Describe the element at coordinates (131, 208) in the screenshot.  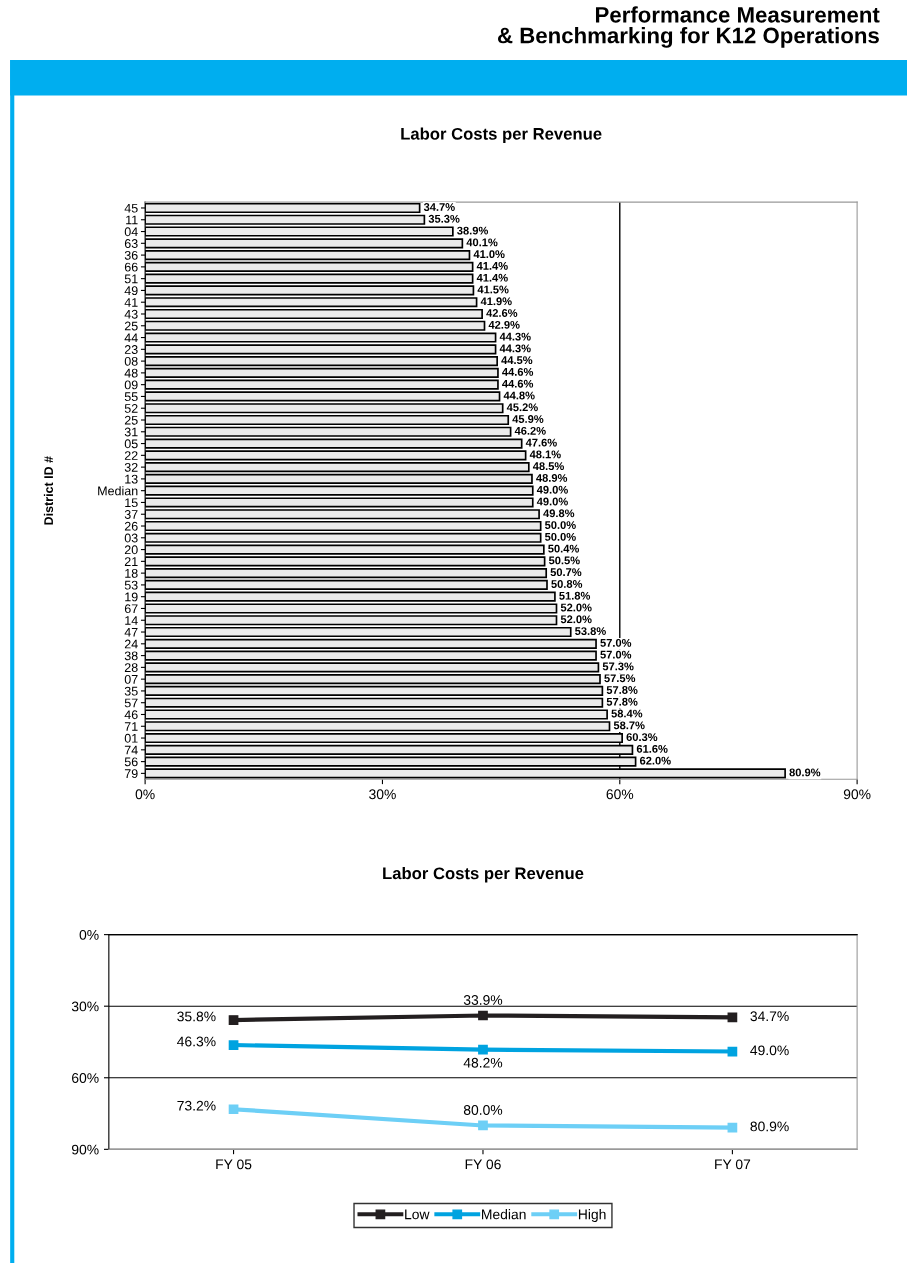
I see `y-tick-label: 45` at that location.